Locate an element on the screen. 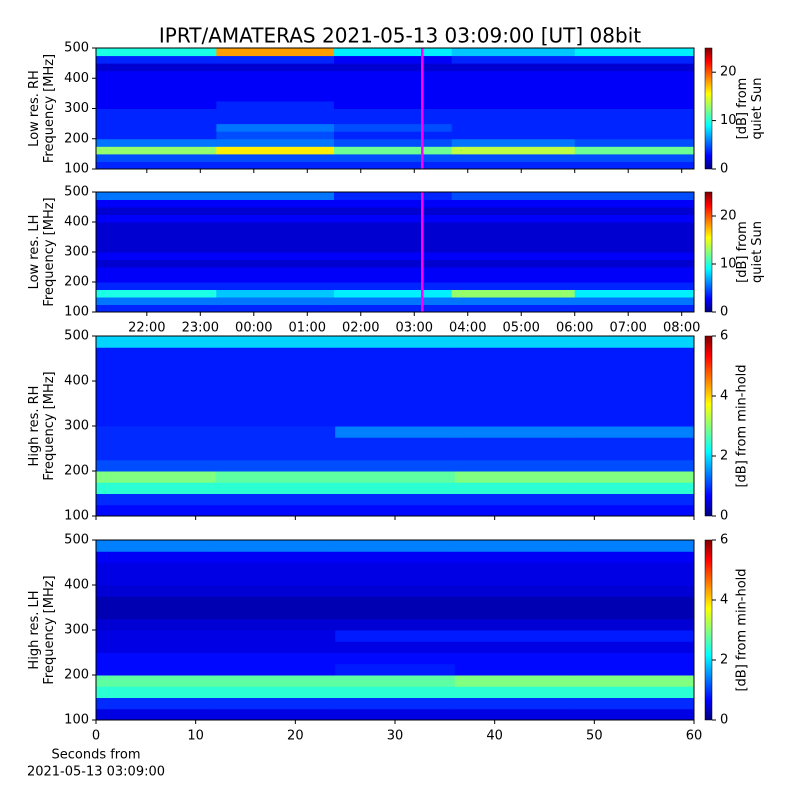 The image size is (800, 800). colorbar-label: [dB] from is located at coordinates (742, 252).